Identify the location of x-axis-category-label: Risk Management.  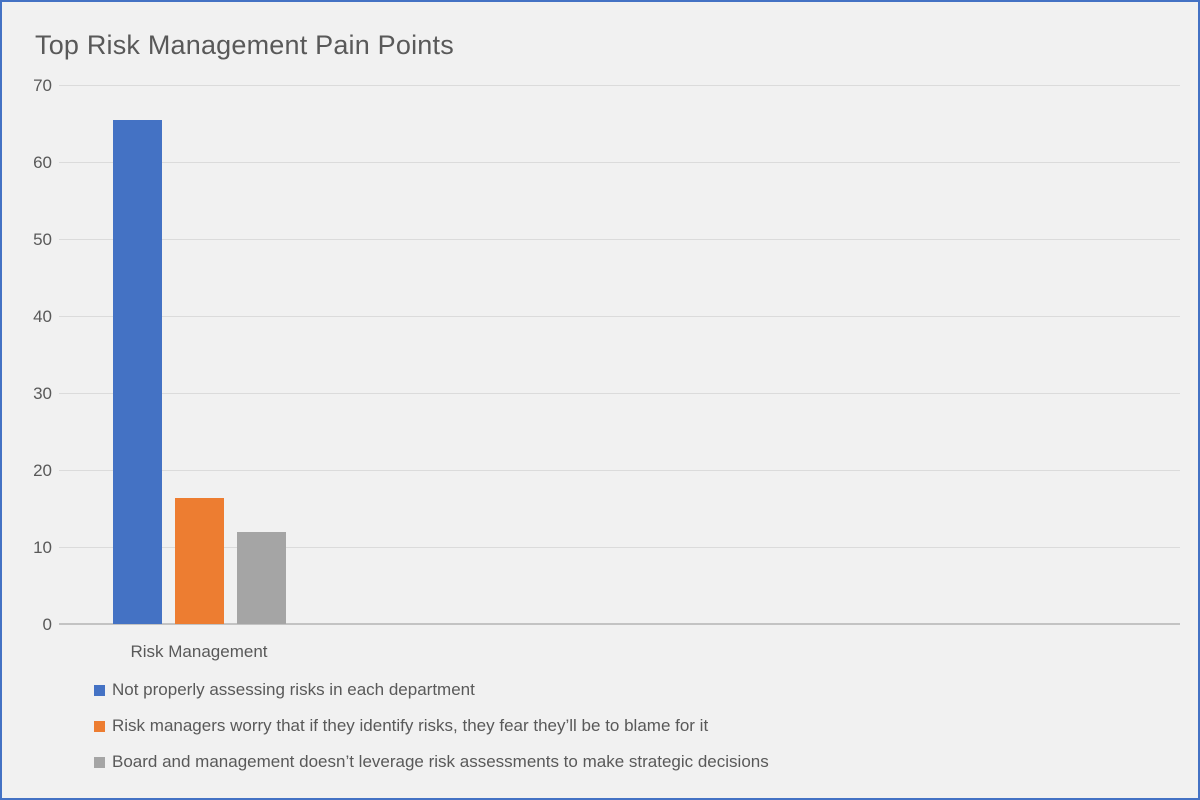
(199, 651).